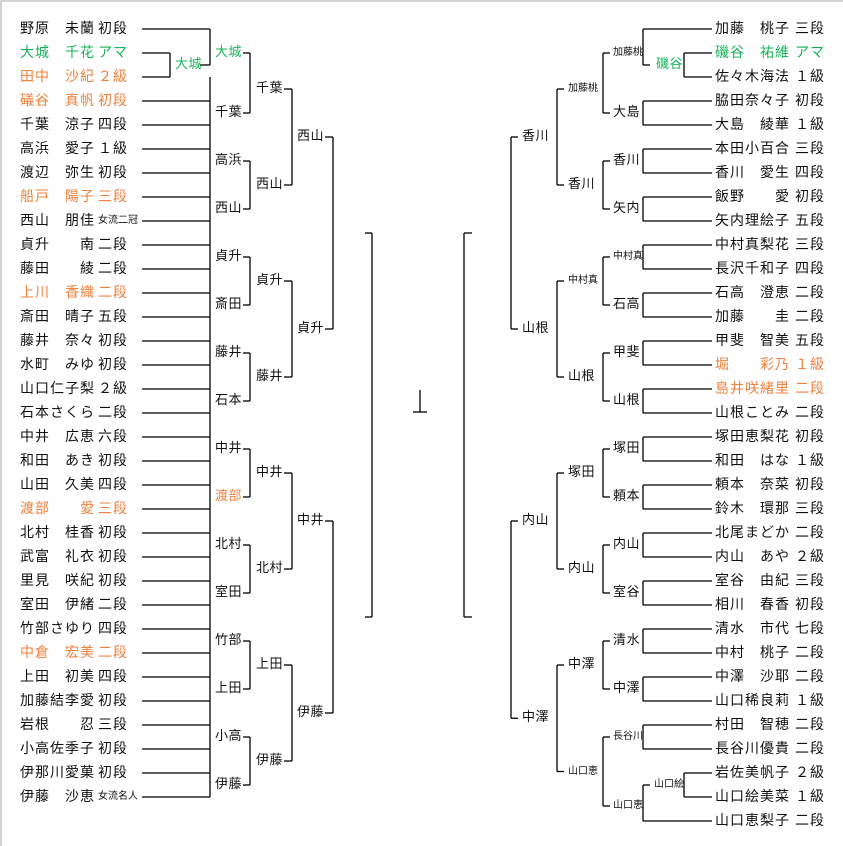 Image resolution: width=843 pixels, height=846 pixels. Describe the element at coordinates (752, 269) in the screenshot. I see `player-name: 長沢千和子` at that location.